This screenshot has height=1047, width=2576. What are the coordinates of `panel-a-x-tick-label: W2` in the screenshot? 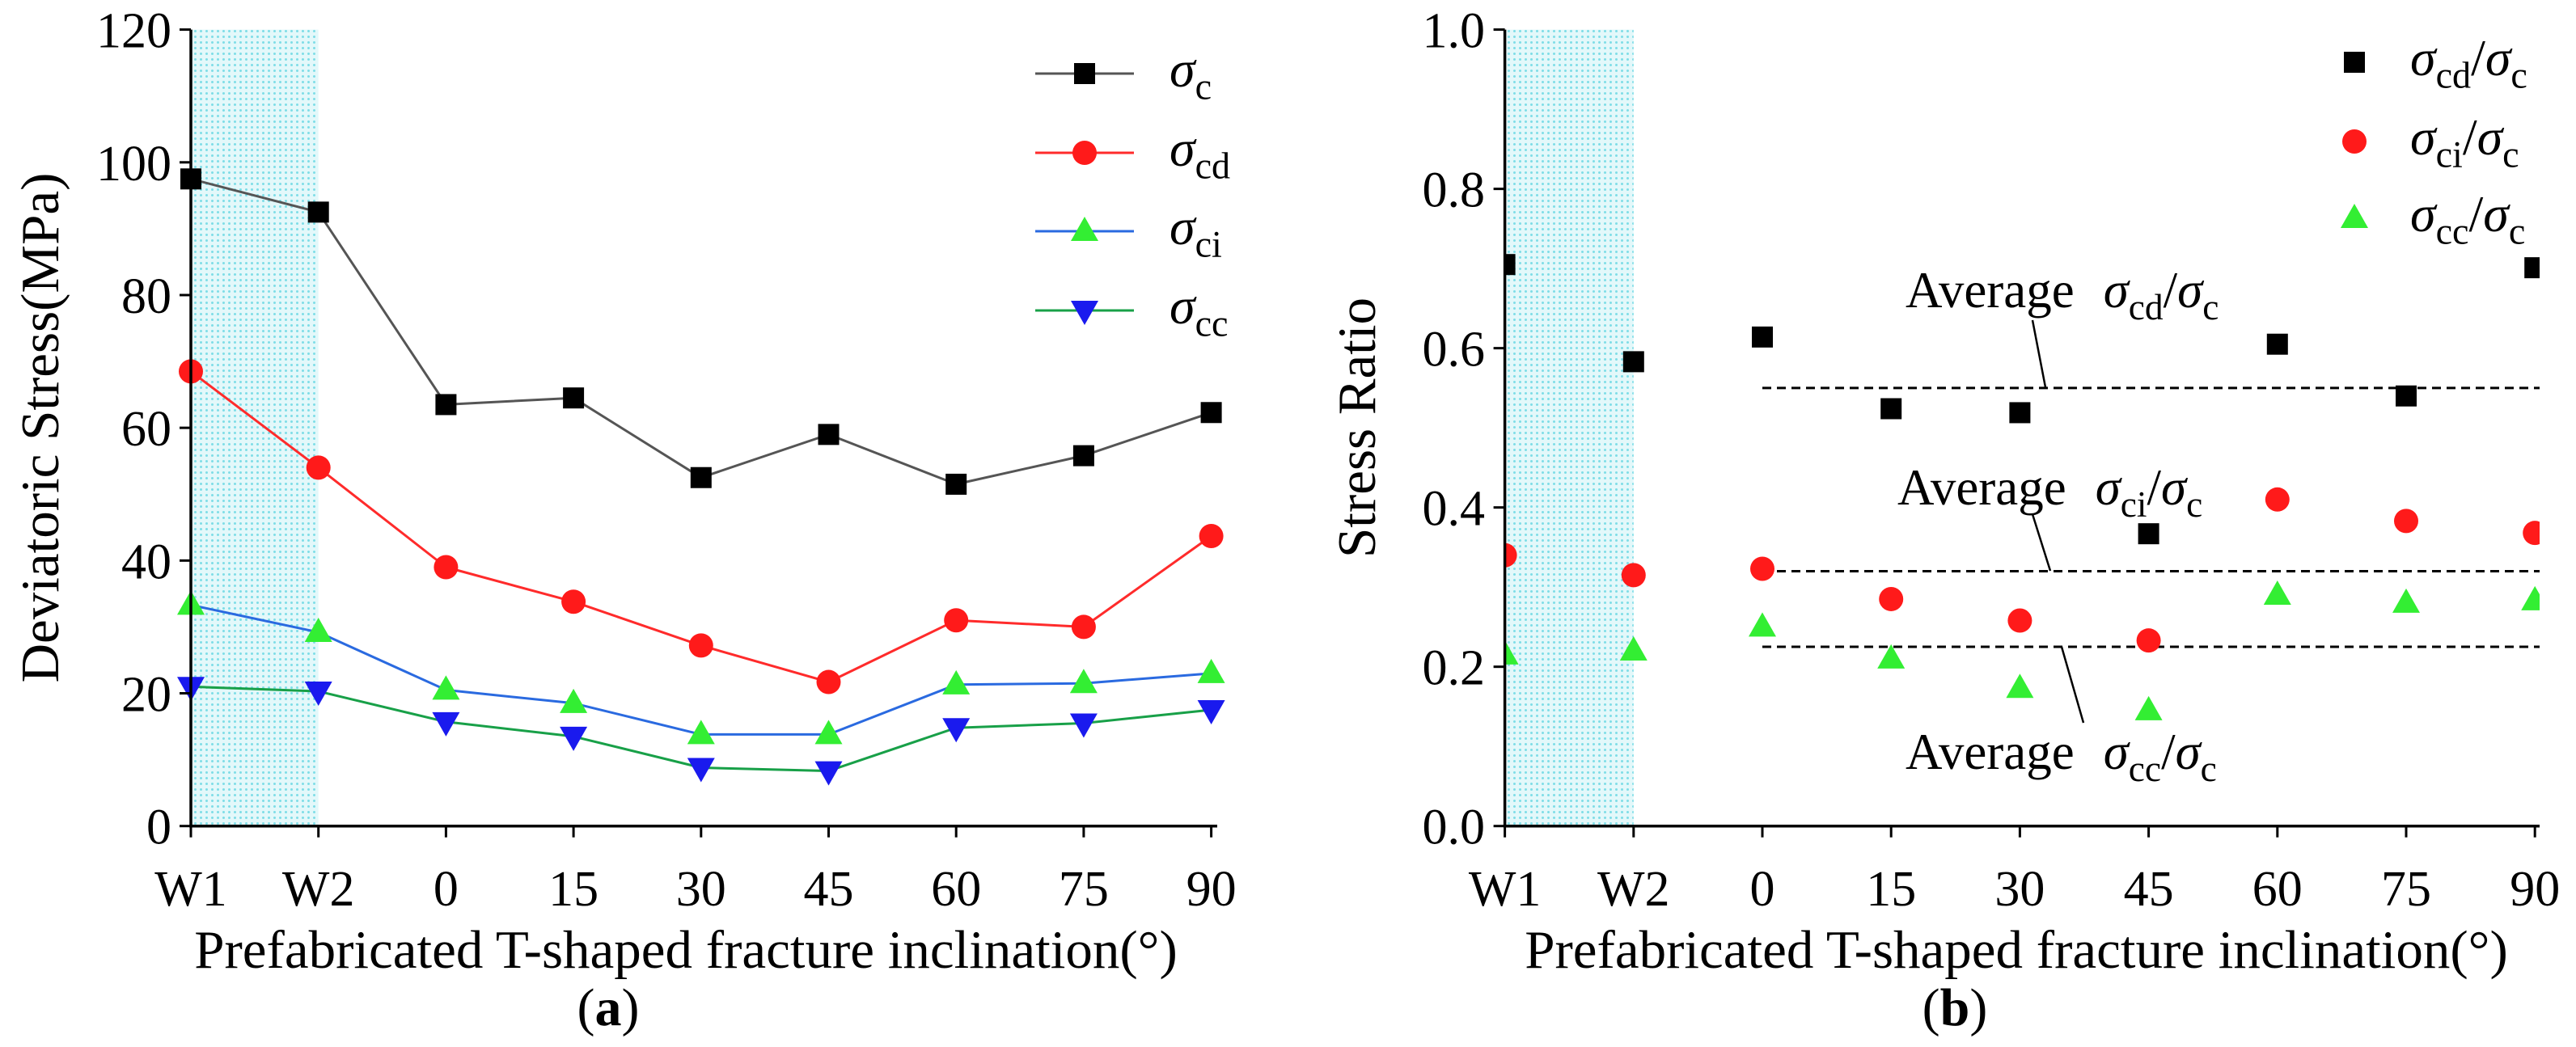 It's located at (319, 889).